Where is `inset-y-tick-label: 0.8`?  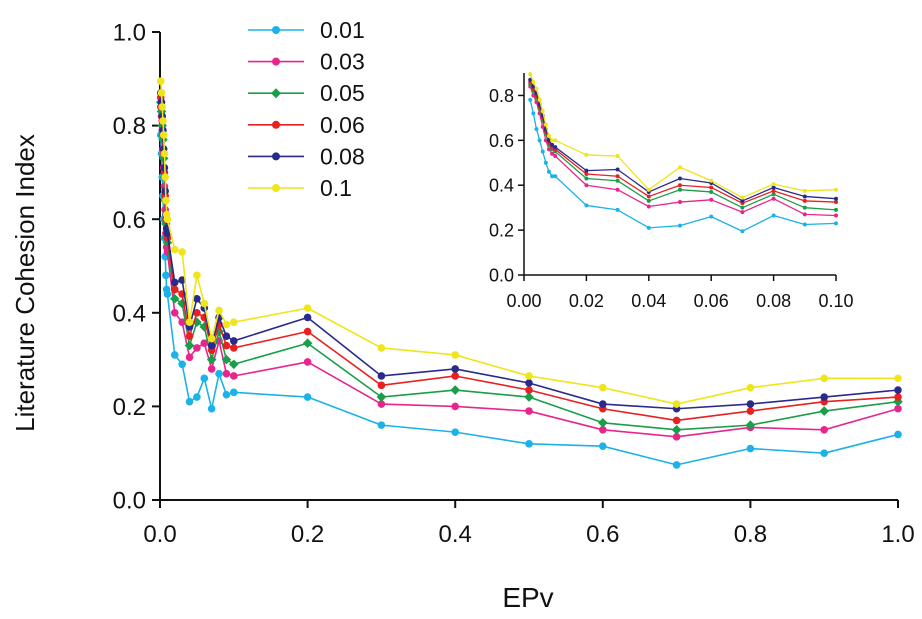 inset-y-tick-label: 0.8 is located at coordinates (501, 96).